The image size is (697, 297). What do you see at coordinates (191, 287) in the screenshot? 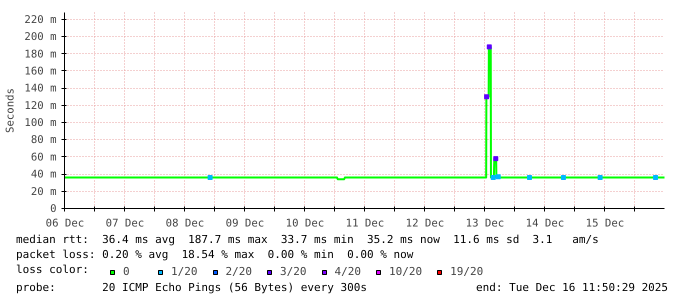
I see `text: probe: 20 ICMP Echo Pings (56 Bytes) every 300s` at bounding box center [191, 287].